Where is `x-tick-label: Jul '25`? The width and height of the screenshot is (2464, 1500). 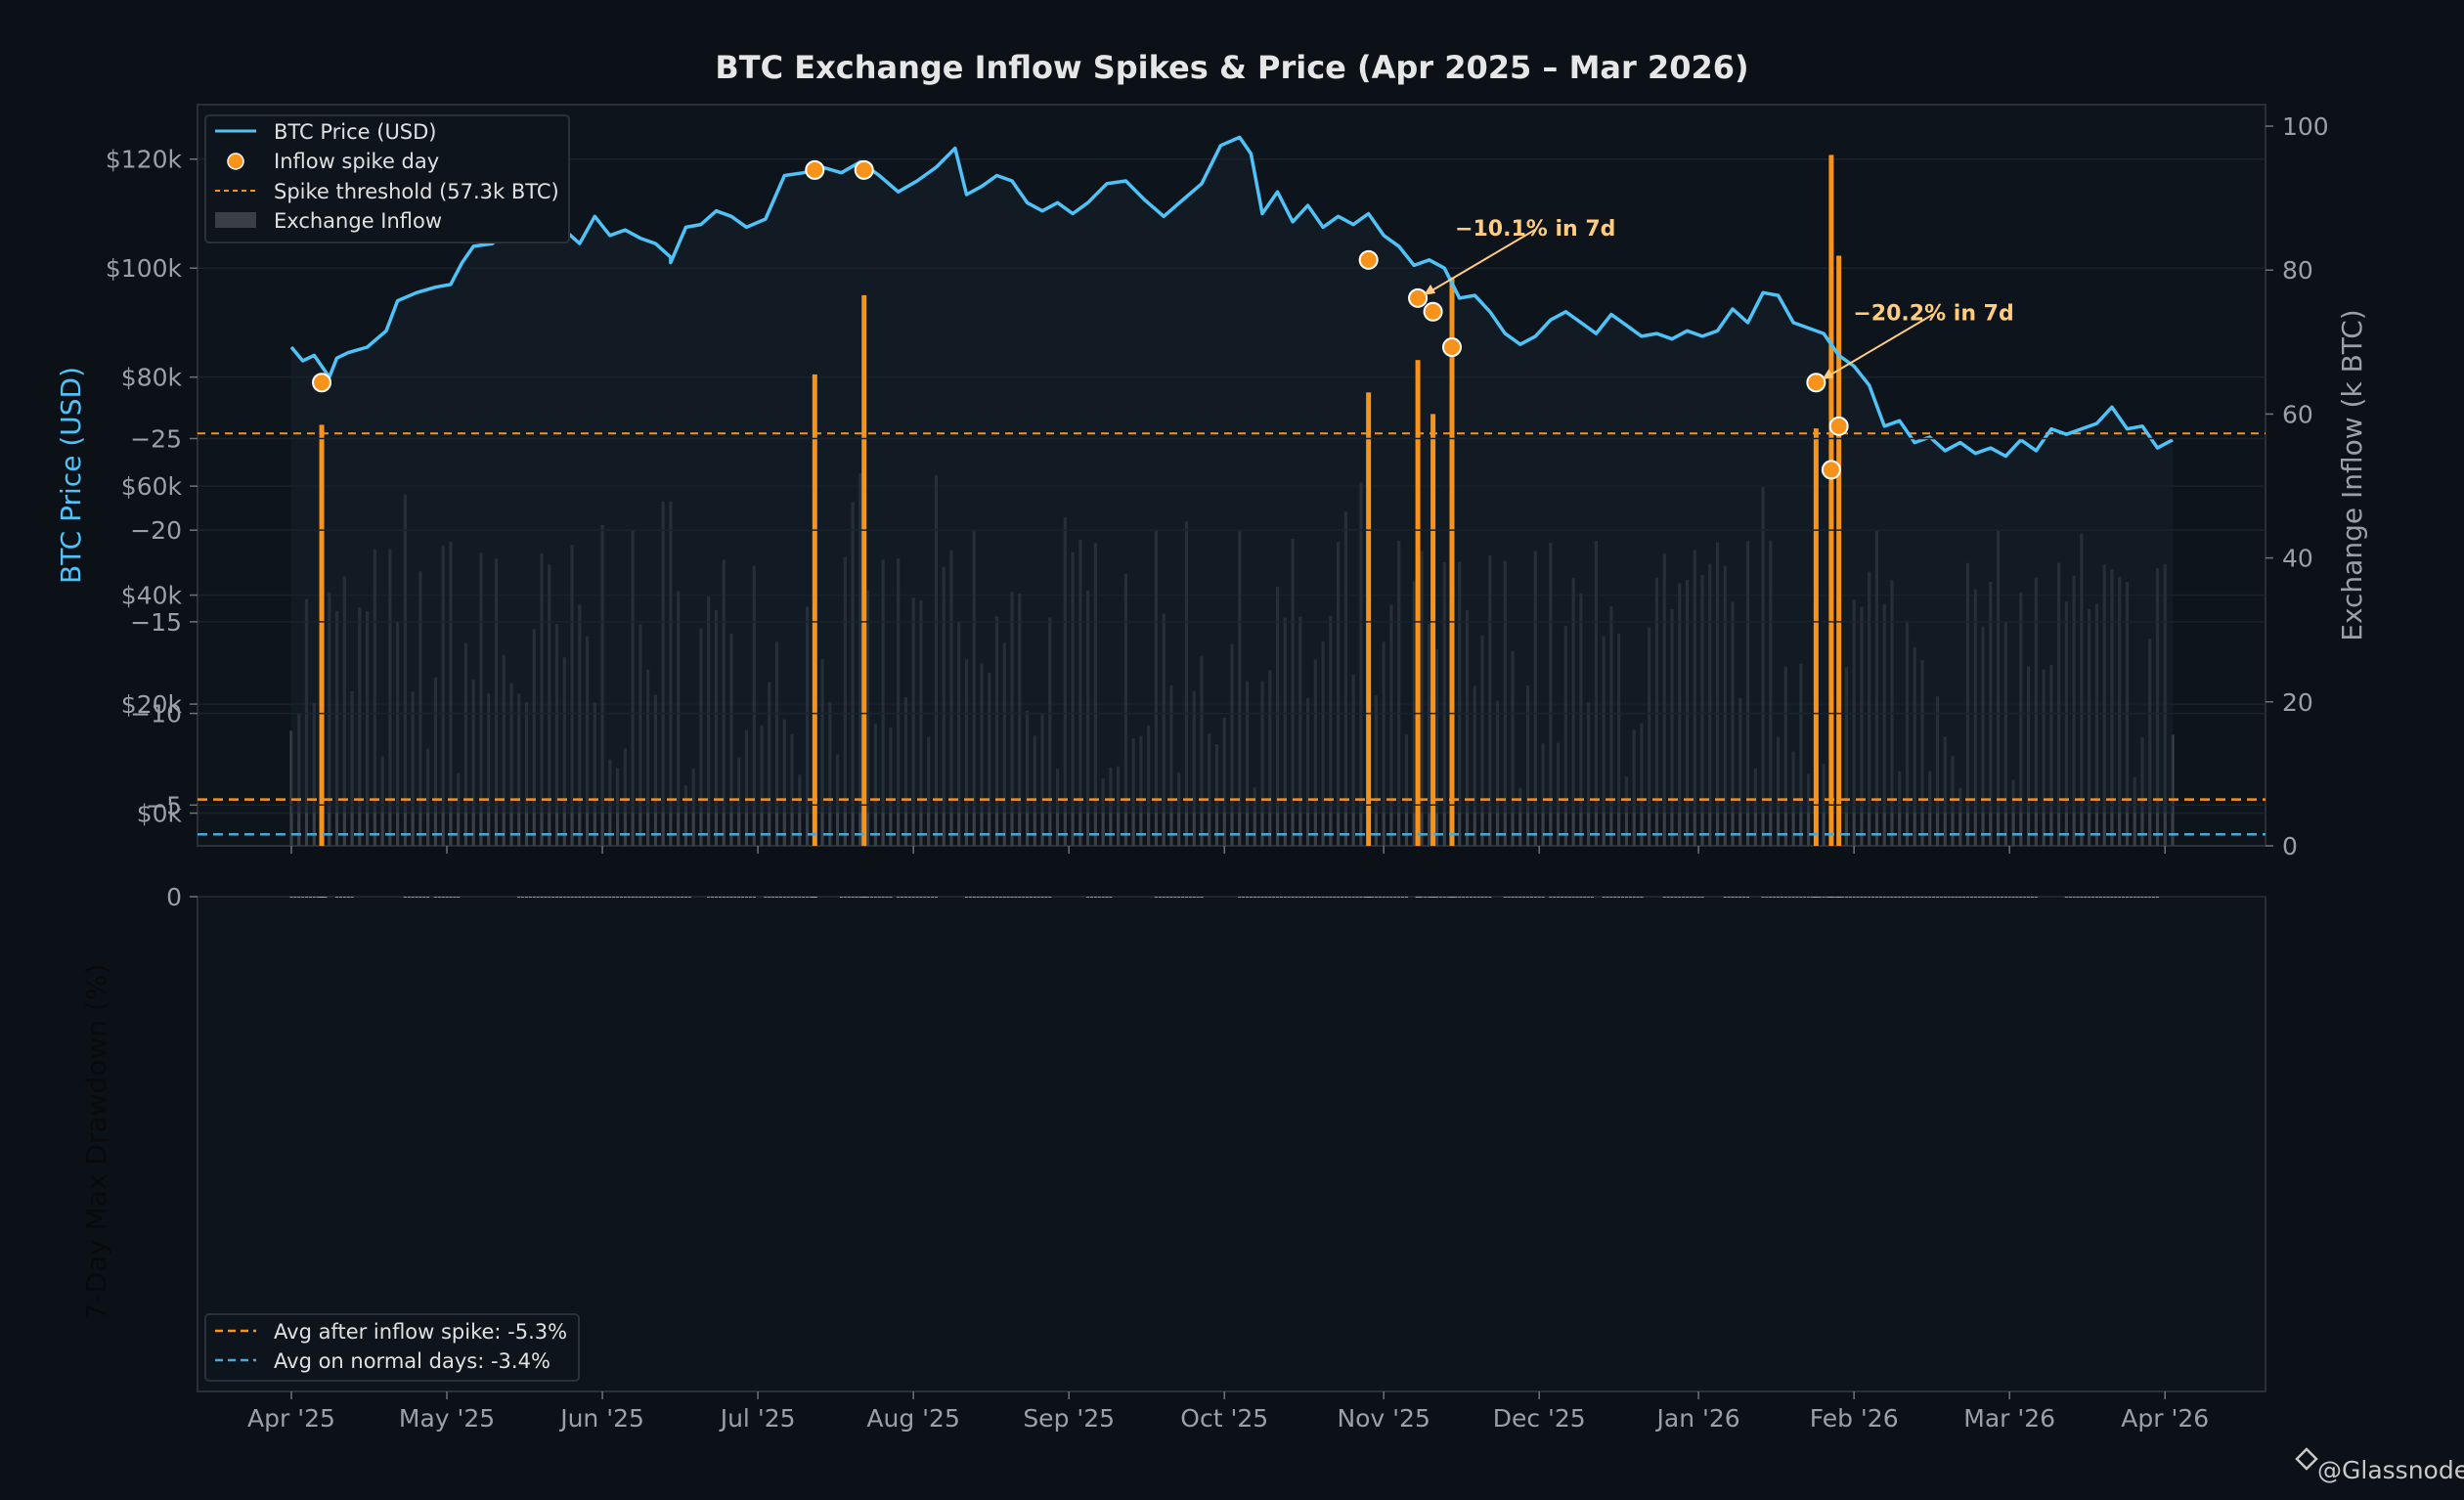
x-tick-label: Jul '25 is located at coordinates (757, 1418).